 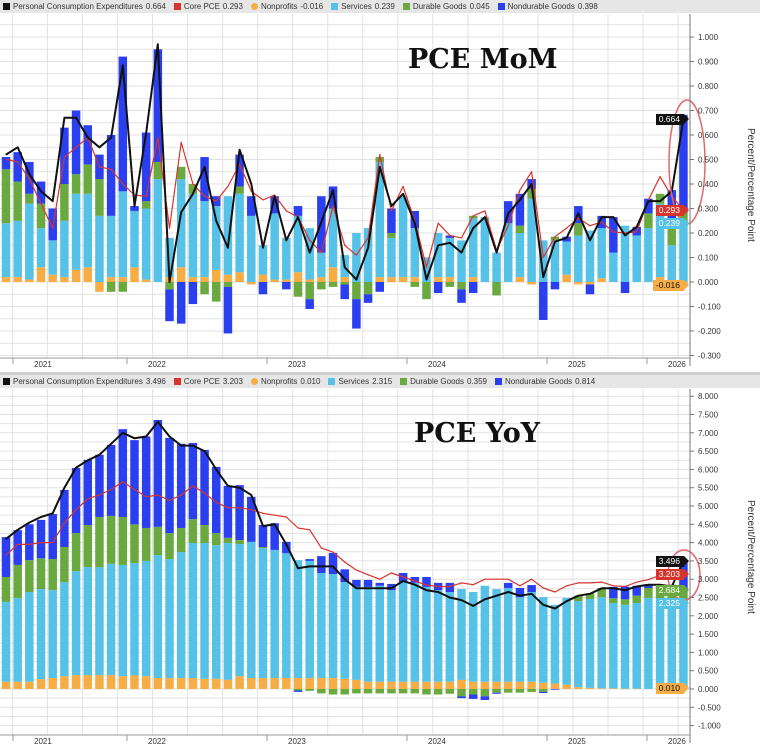 I want to click on y-tick-label: 3.000, so click(x=708, y=579).